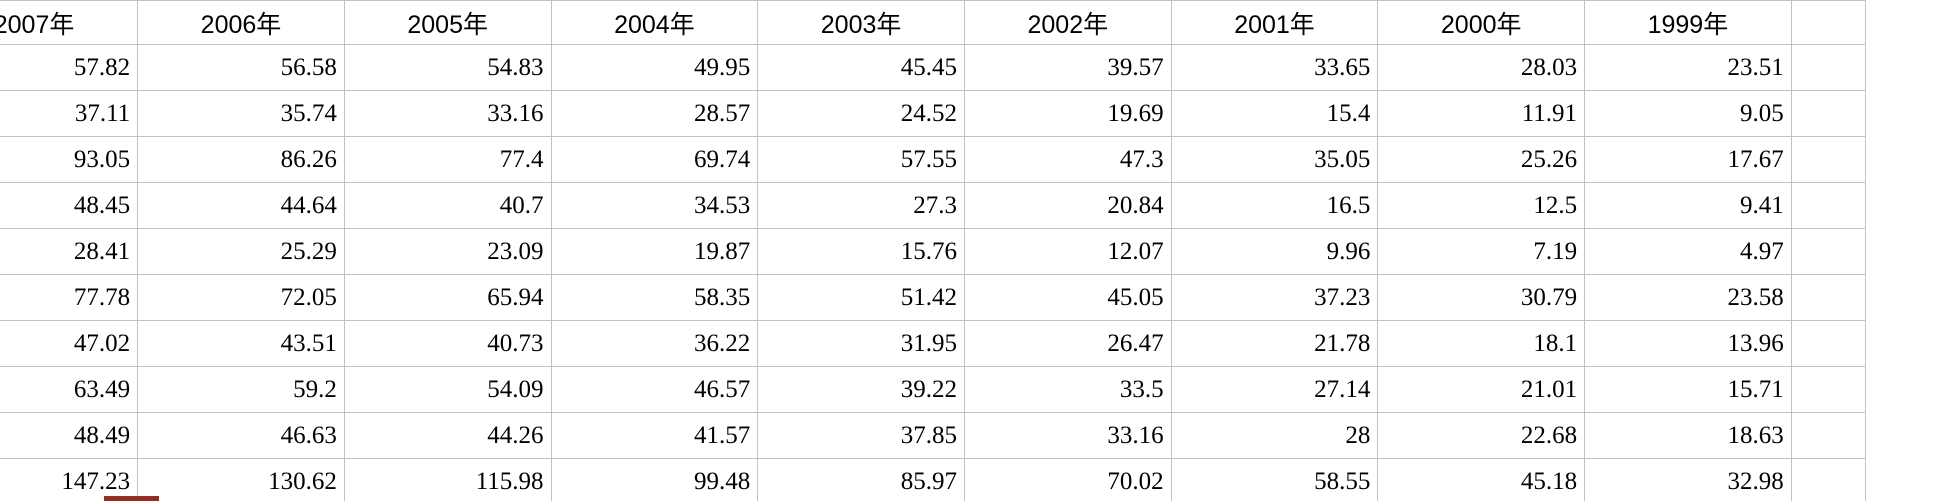  I want to click on data-cell: 77.78, so click(69, 297).